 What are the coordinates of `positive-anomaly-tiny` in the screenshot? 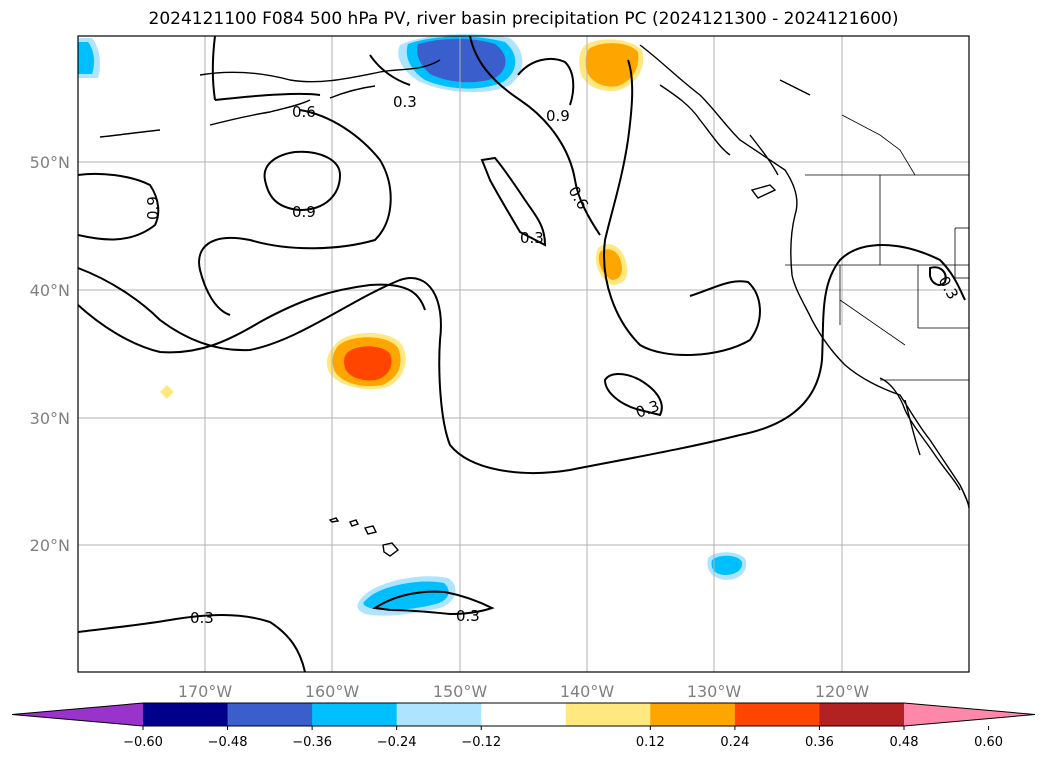 It's located at (167, 392).